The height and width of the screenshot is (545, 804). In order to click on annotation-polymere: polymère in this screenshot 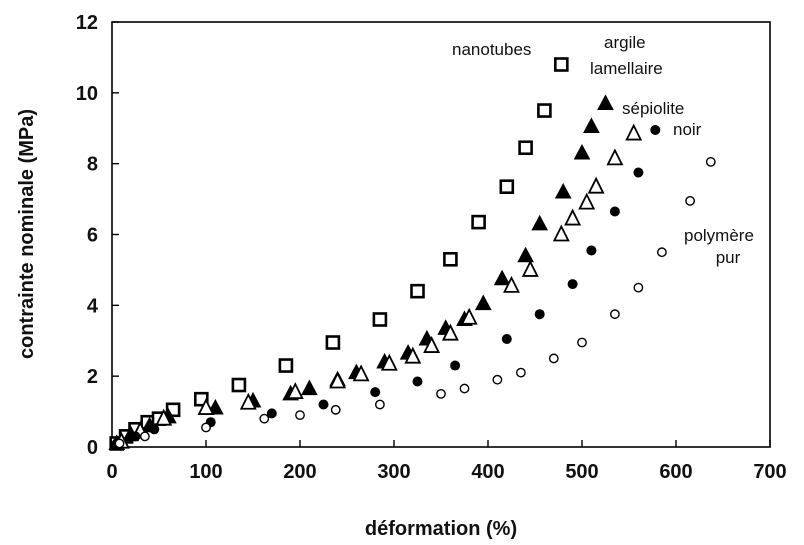, I will do `click(719, 235)`.